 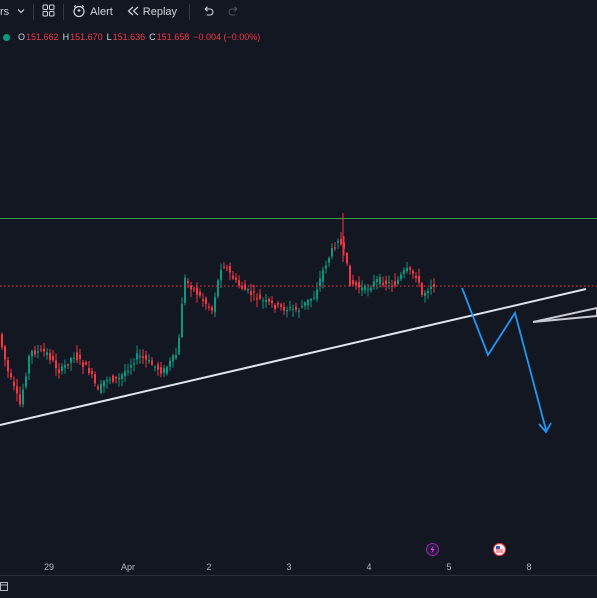 What do you see at coordinates (289, 567) in the screenshot?
I see `time-tick: 3` at bounding box center [289, 567].